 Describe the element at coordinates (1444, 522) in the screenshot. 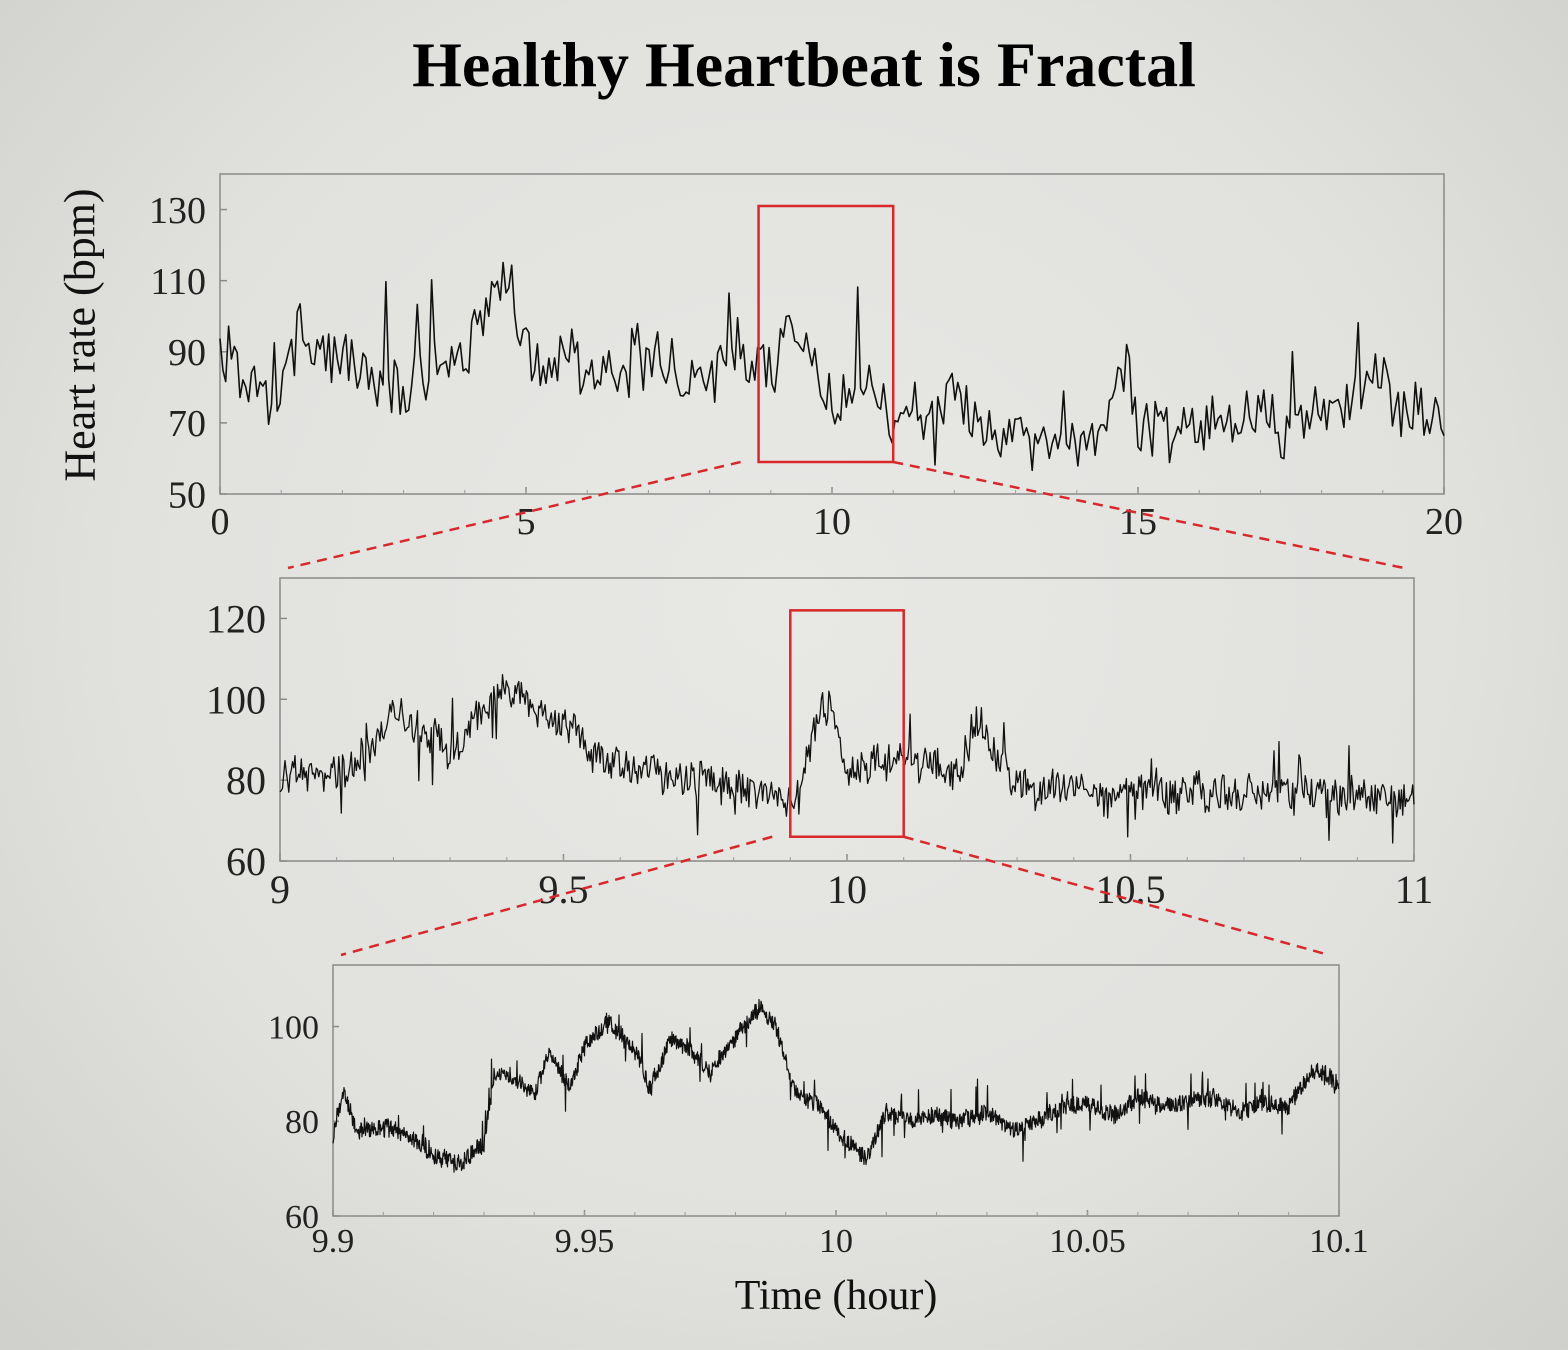

I see `x-tick-label: 20` at that location.